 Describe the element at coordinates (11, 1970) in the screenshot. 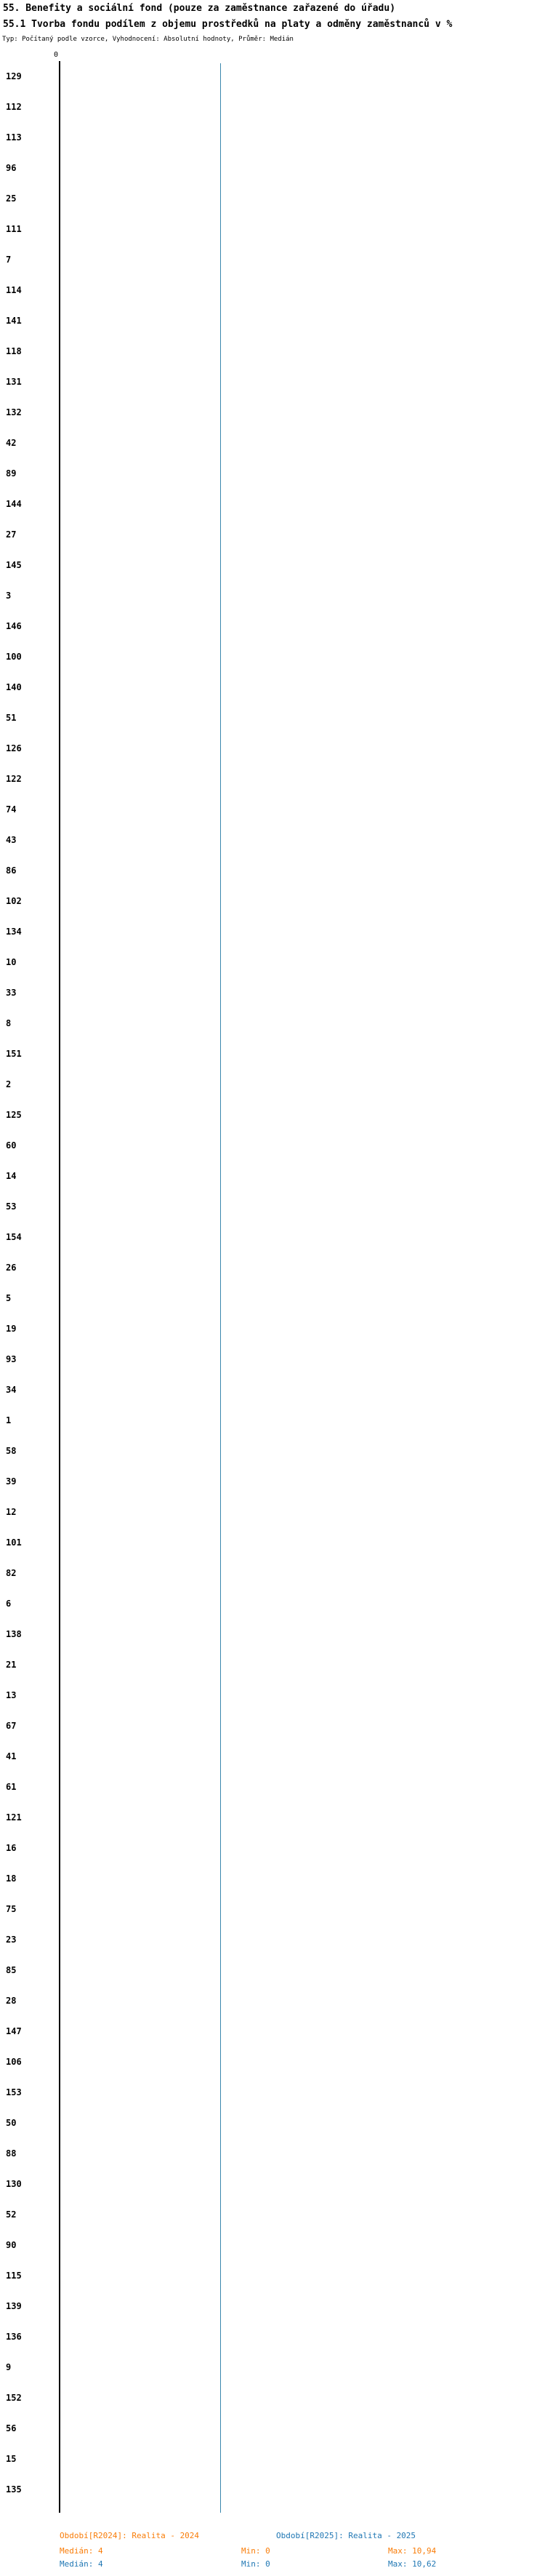

I see `group-id-label: 85` at that location.